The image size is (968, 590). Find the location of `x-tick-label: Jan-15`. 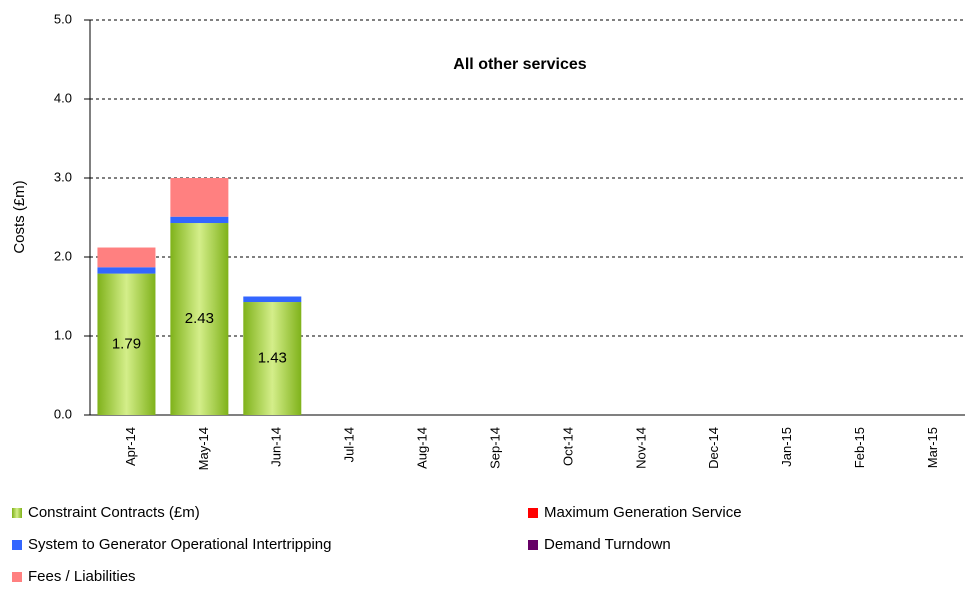

x-tick-label: Jan-15 is located at coordinates (786, 447).